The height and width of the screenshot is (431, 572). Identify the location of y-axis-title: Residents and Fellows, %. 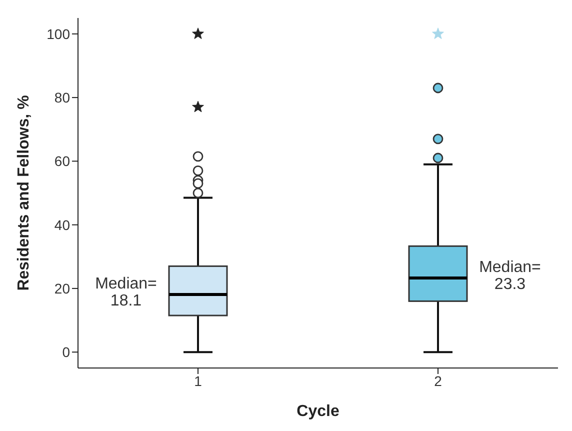
(24, 193).